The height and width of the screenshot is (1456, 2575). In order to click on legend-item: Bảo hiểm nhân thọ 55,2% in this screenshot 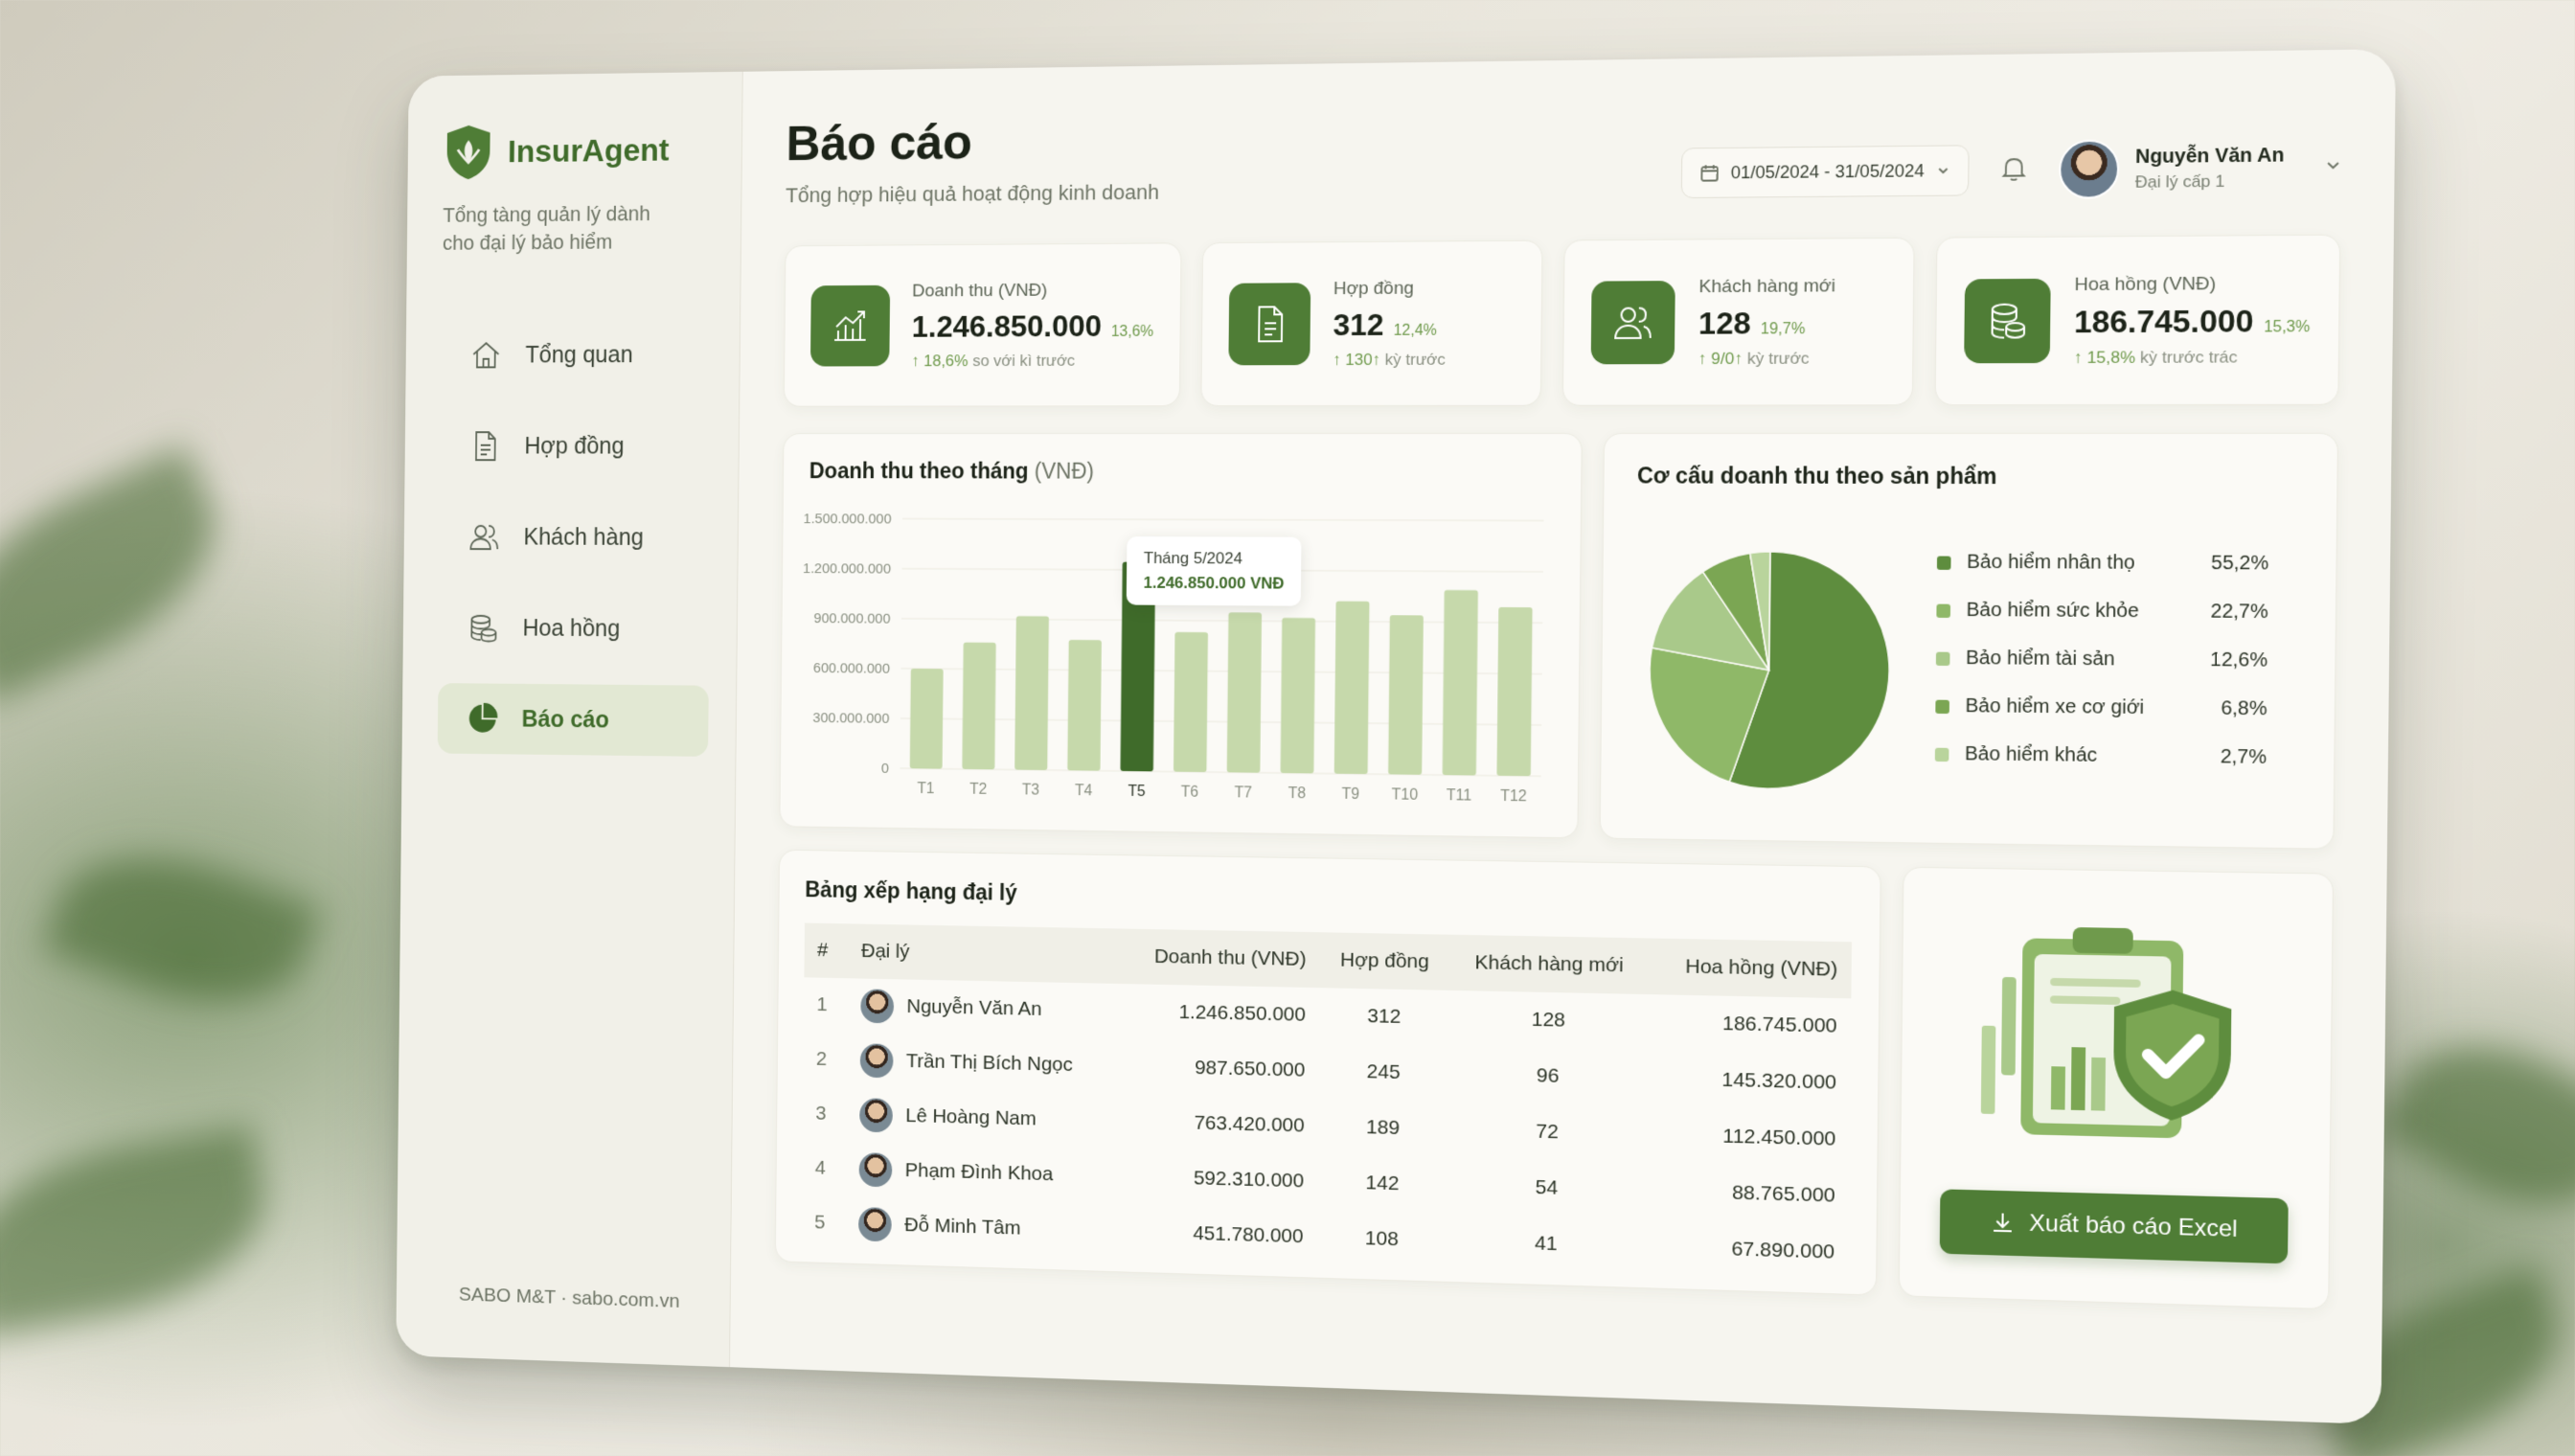, I will do `click(2102, 563)`.